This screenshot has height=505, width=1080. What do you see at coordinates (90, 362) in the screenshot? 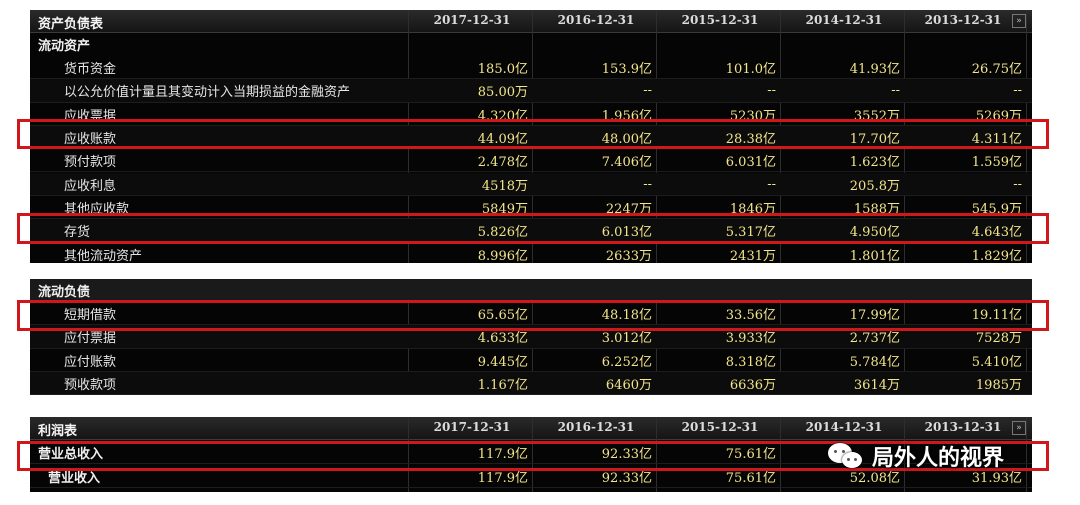
I see `row-label: 应付账款` at bounding box center [90, 362].